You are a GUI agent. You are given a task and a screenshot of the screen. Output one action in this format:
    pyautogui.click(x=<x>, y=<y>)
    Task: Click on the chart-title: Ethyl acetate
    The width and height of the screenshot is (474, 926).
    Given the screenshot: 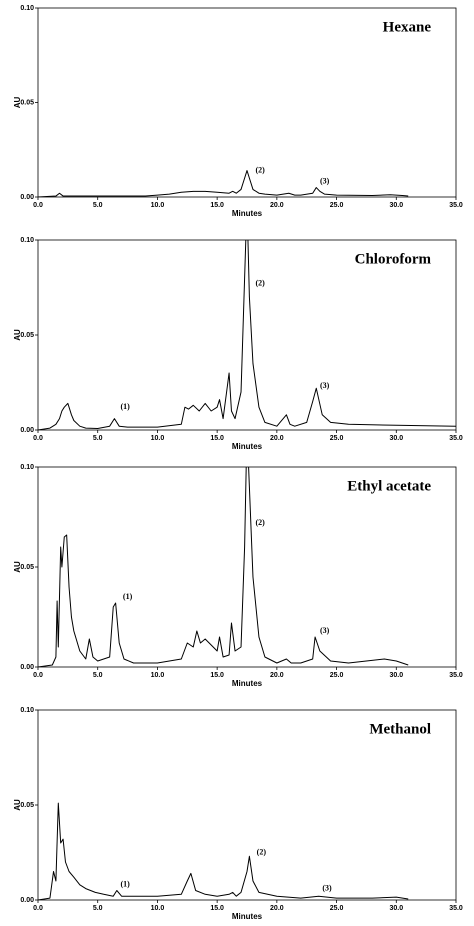 What is the action you would take?
    pyautogui.click(x=389, y=486)
    